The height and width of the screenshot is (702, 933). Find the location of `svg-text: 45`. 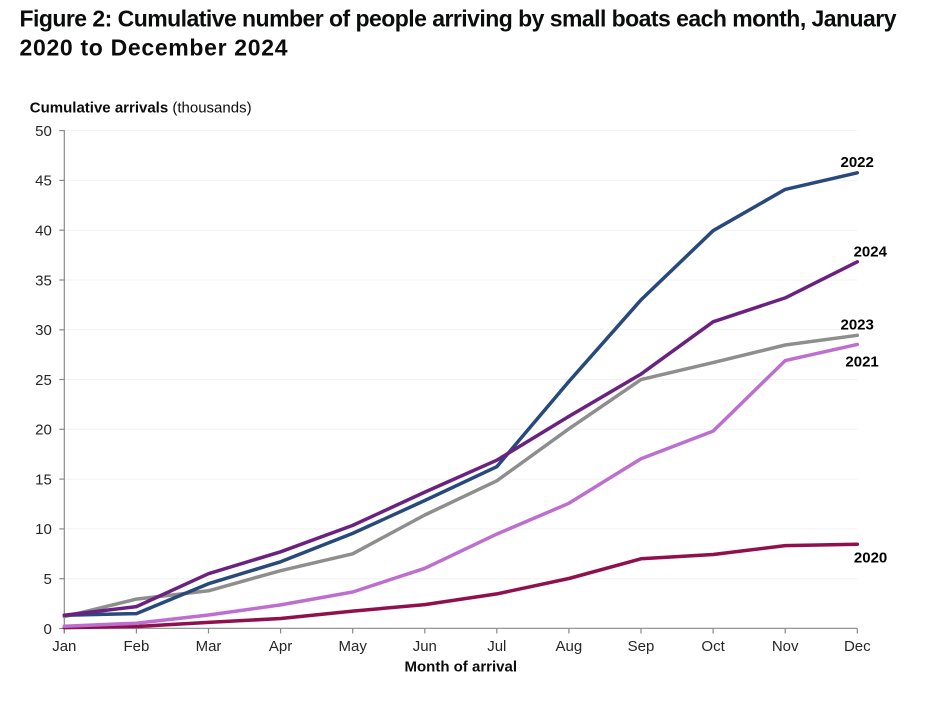

svg-text: 45 is located at coordinates (43, 181).